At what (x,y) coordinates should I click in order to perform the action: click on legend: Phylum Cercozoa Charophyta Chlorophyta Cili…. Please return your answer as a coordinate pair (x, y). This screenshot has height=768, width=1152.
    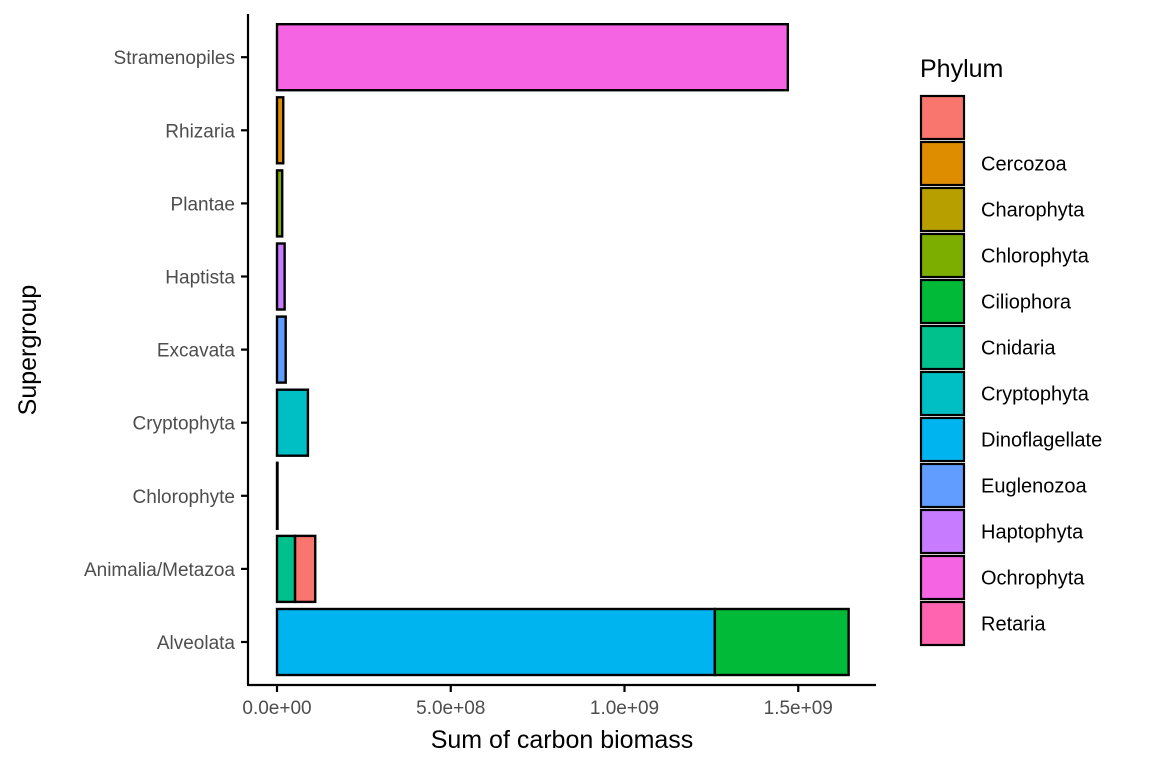
    Looking at the image, I should click on (1010, 351).